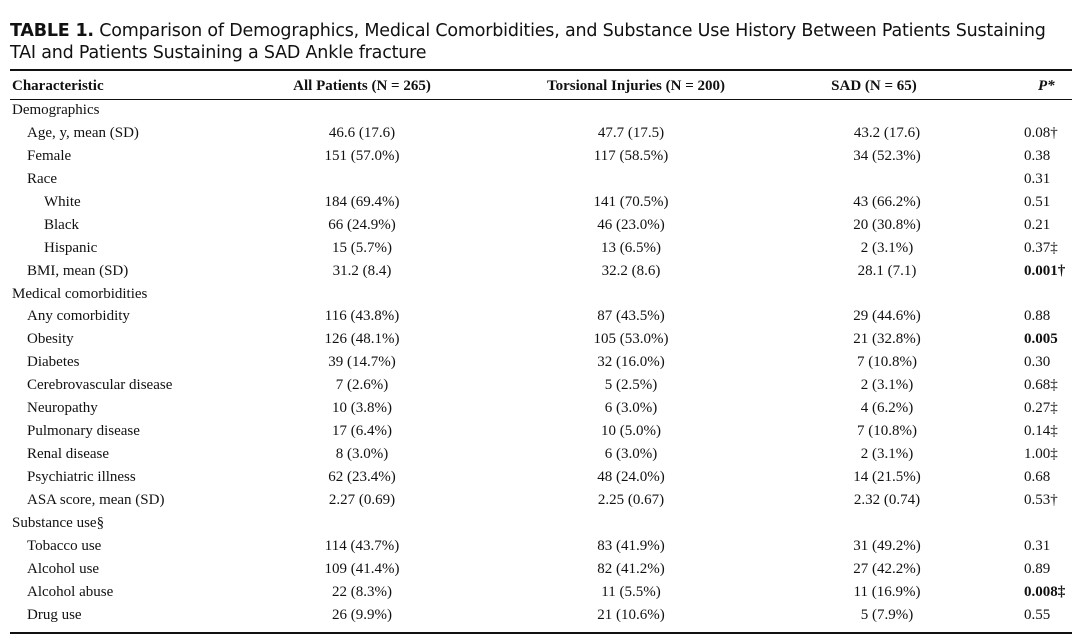 This screenshot has height=640, width=1080. Describe the element at coordinates (78, 270) in the screenshot. I see `row-label: BMI, mean (SD)` at that location.